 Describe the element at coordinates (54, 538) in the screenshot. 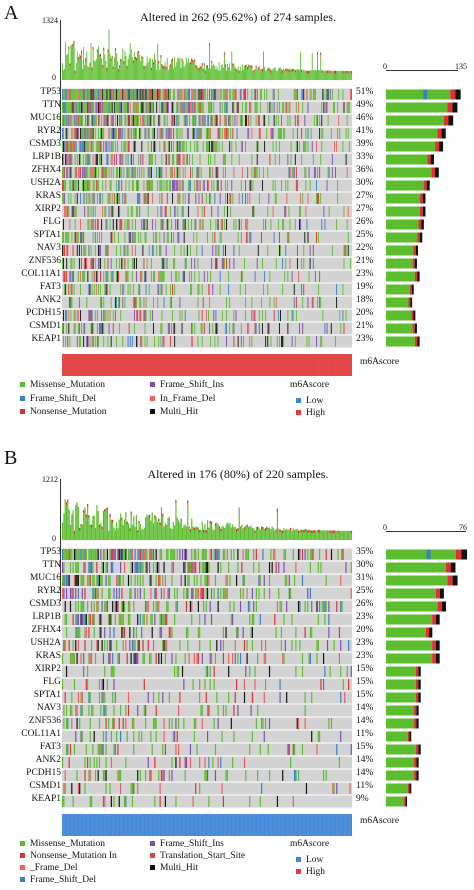

I see `top-axis-min: 0` at that location.